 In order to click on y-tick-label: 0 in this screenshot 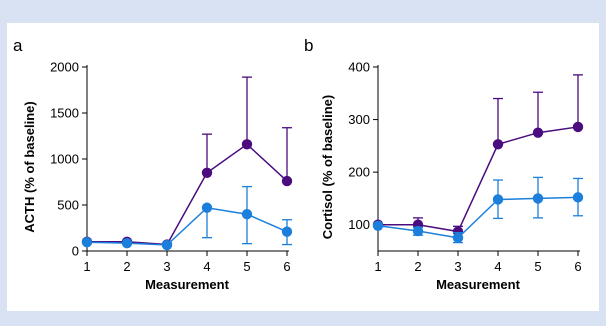, I will do `click(75, 251)`.